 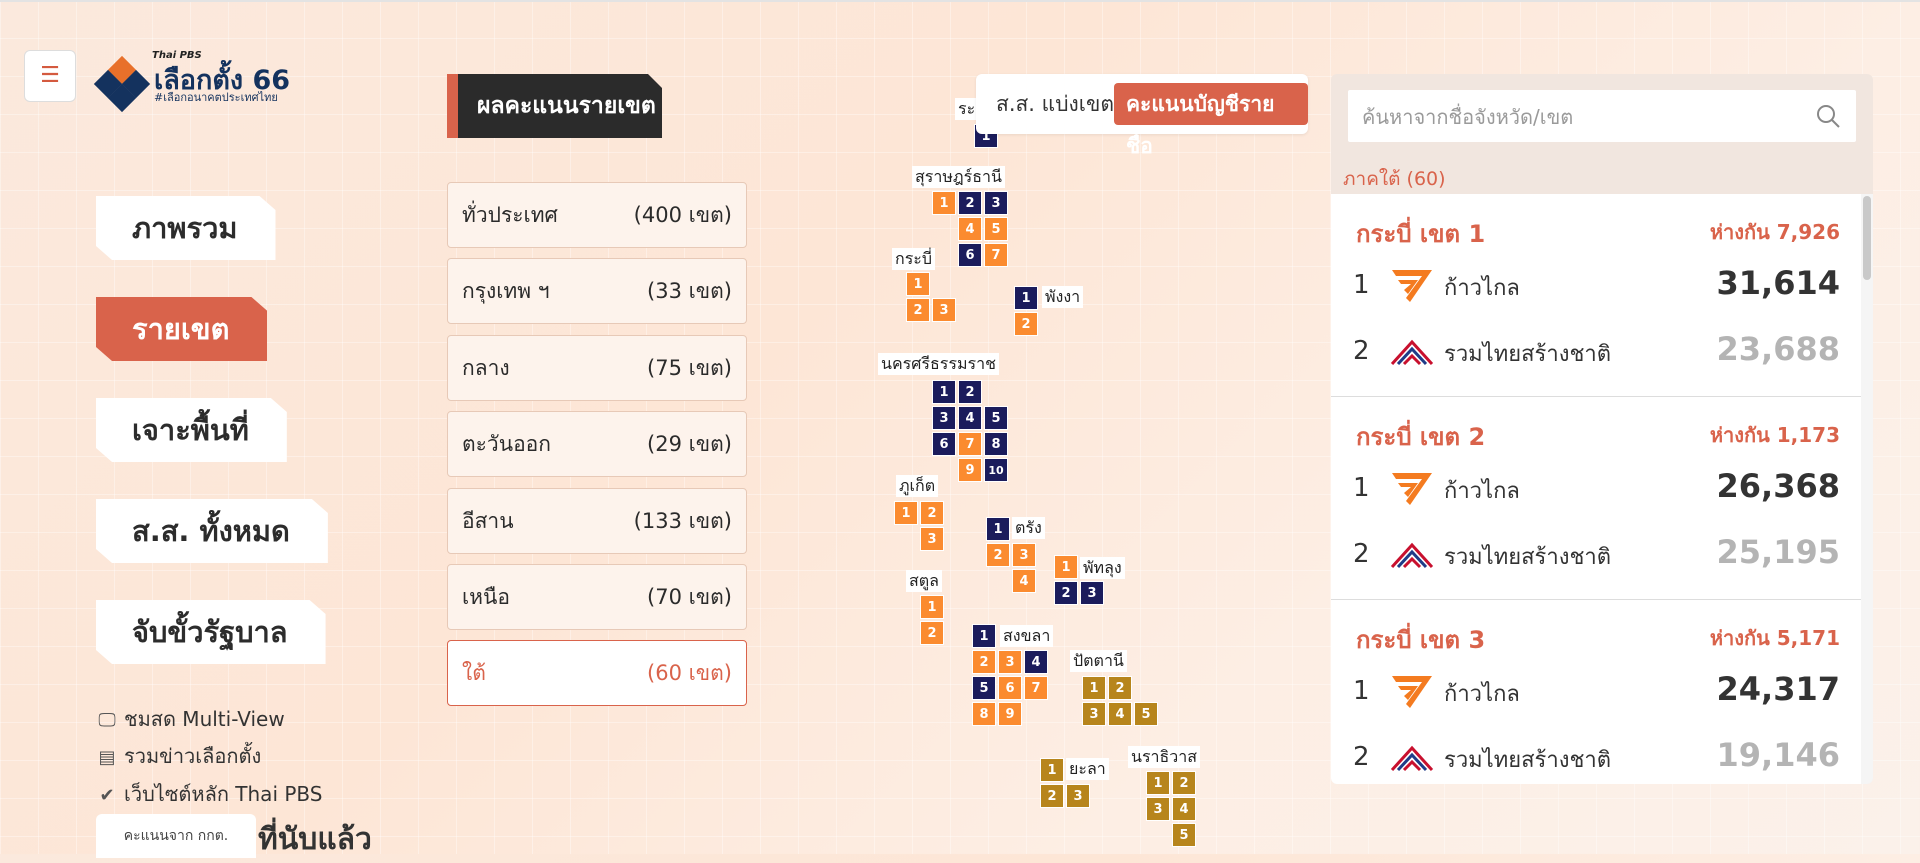 What do you see at coordinates (216, 97) in the screenshot?
I see `logo-tagline: #เลือกอนาคตประเทศไทย` at bounding box center [216, 97].